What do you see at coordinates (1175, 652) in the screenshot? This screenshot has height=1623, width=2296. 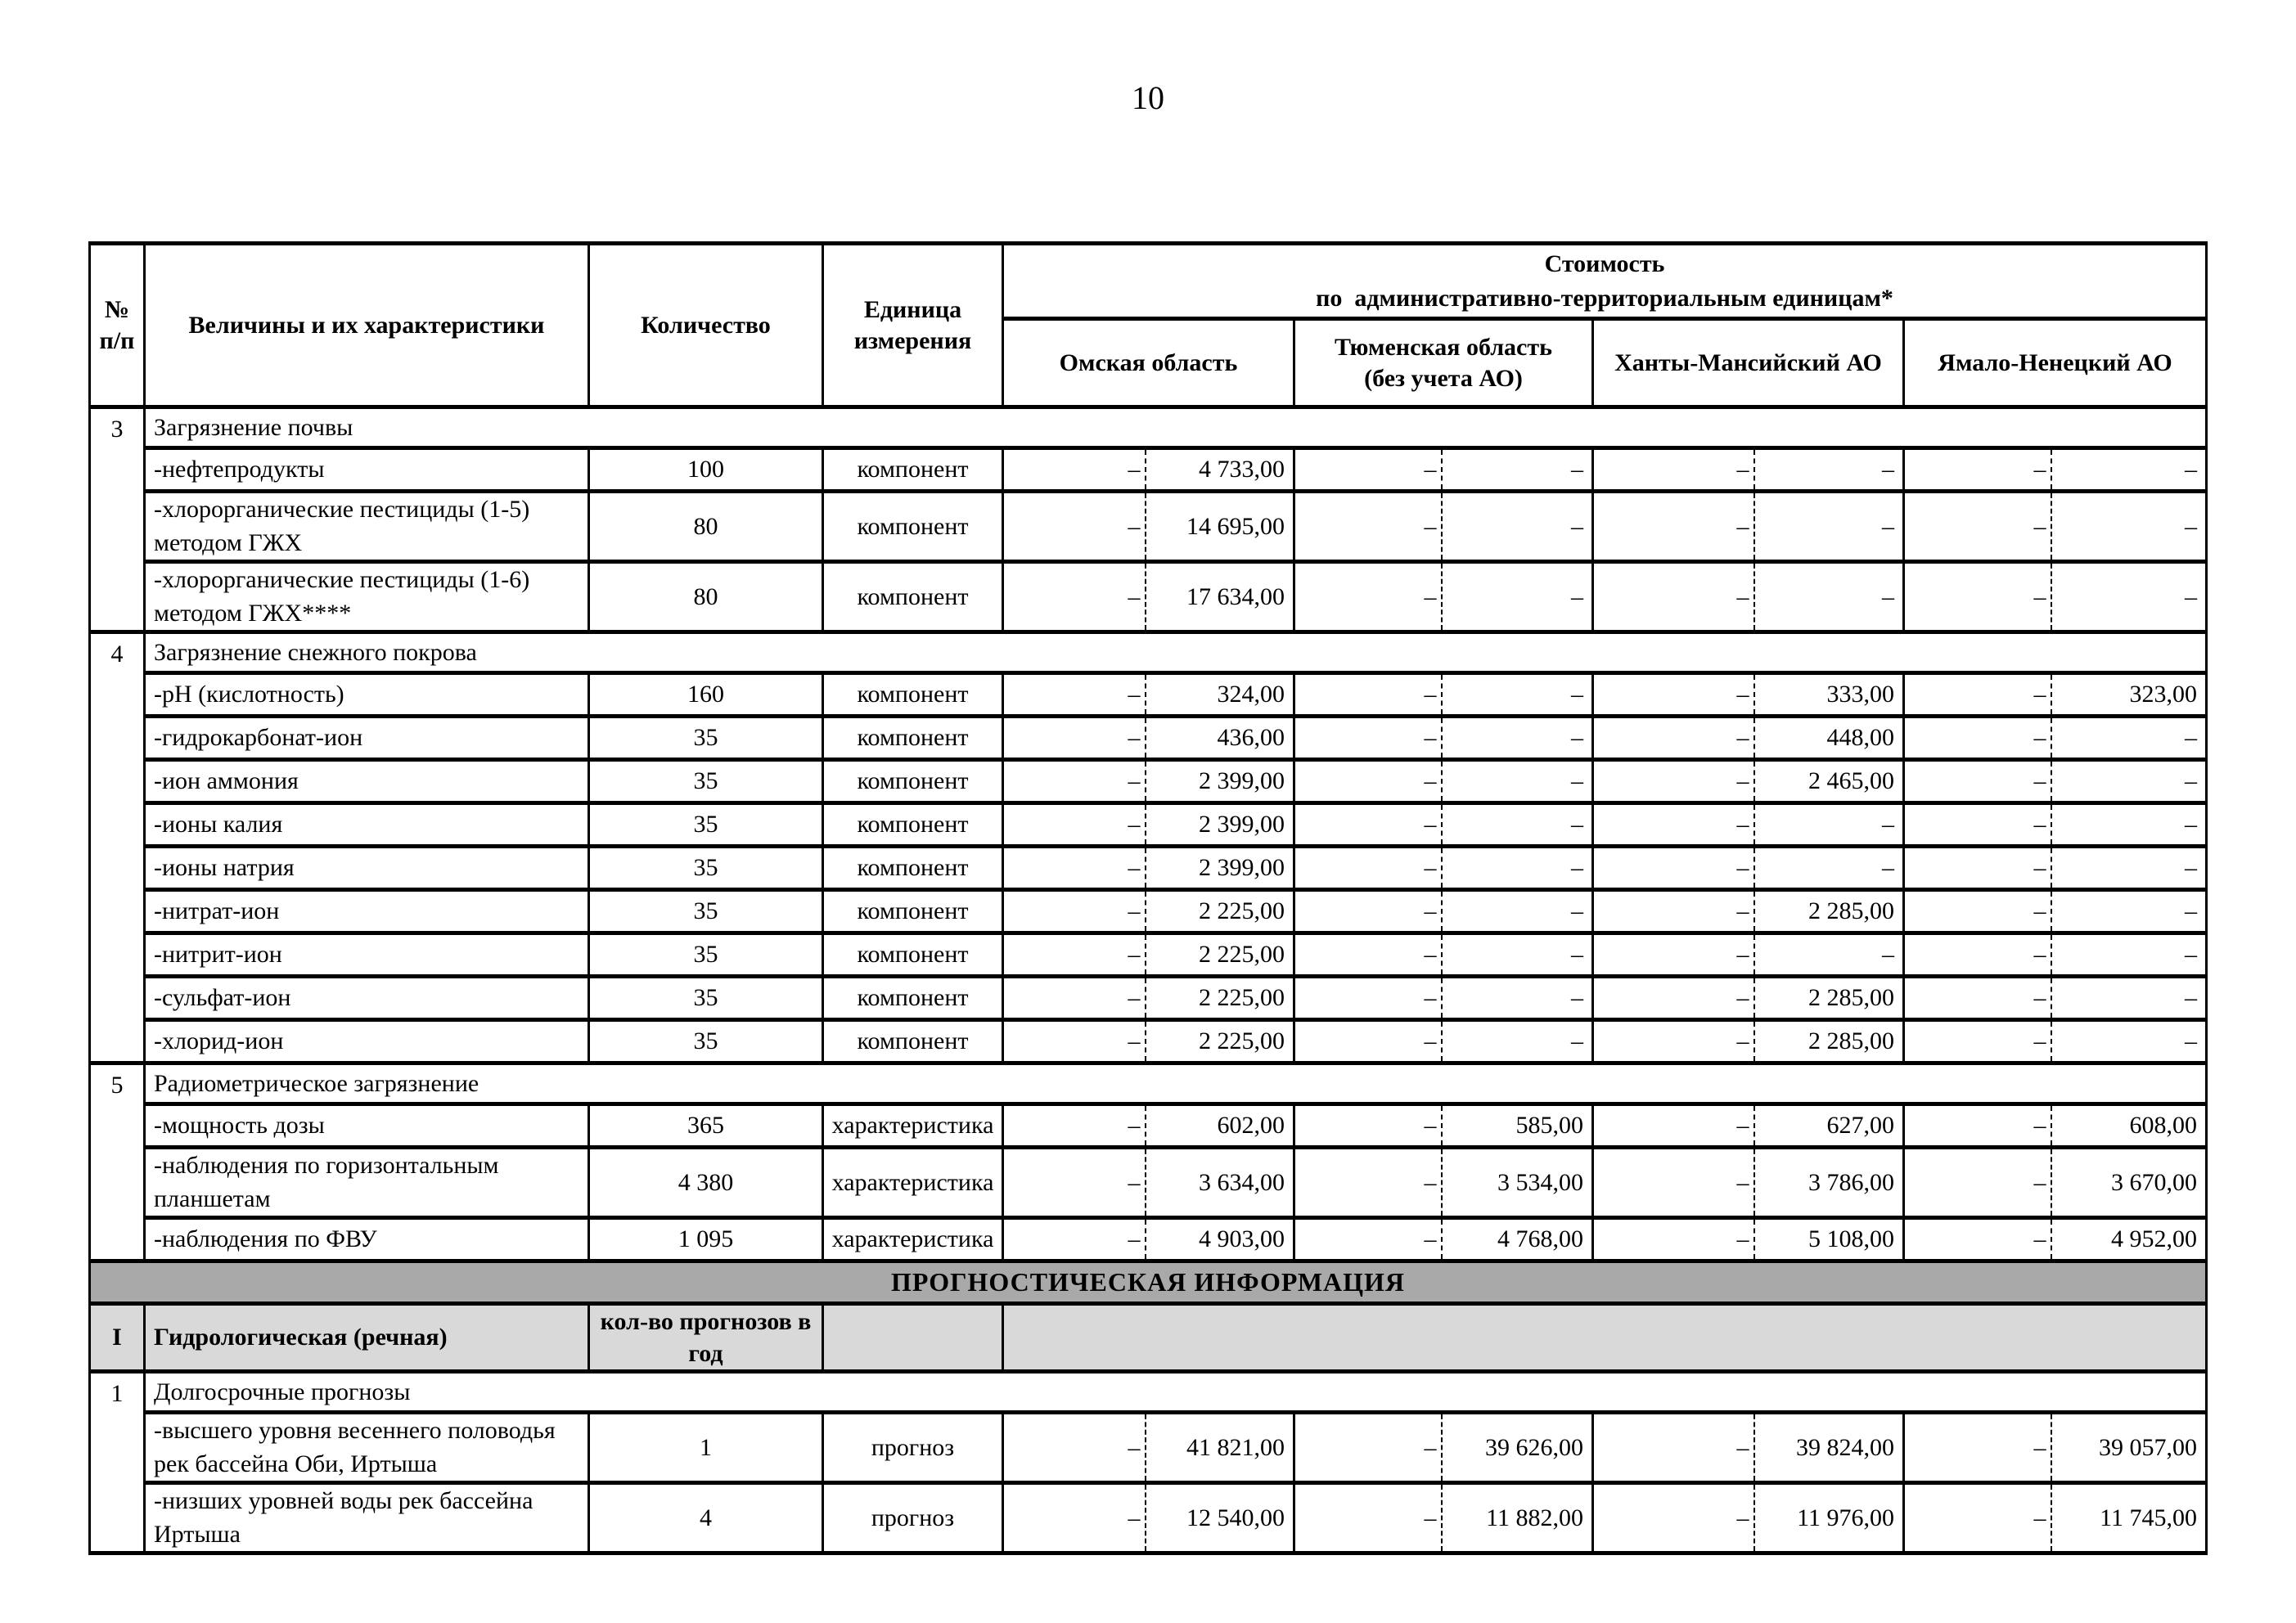 I see `section-title: Загрязнение снежного покрова` at bounding box center [1175, 652].